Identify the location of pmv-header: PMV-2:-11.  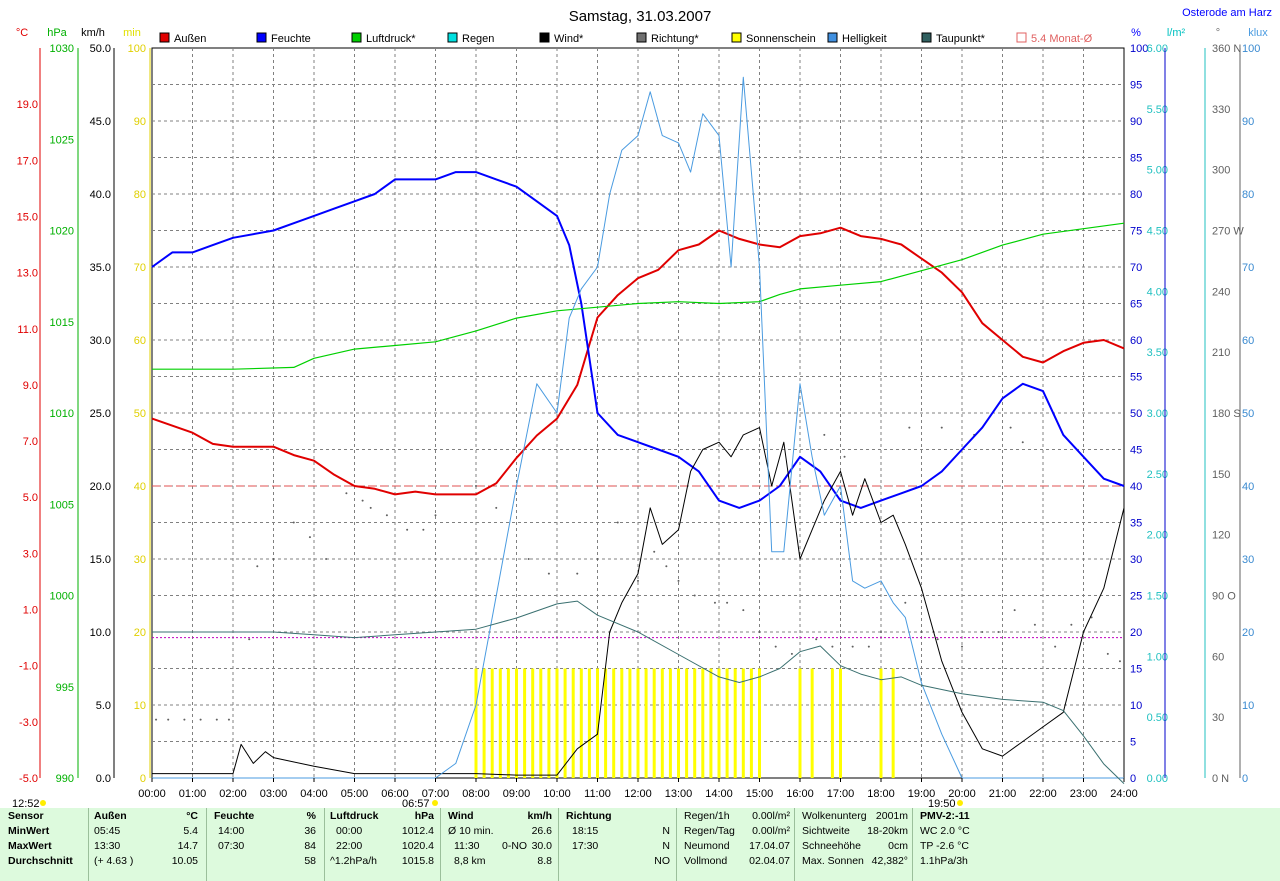
(945, 816).